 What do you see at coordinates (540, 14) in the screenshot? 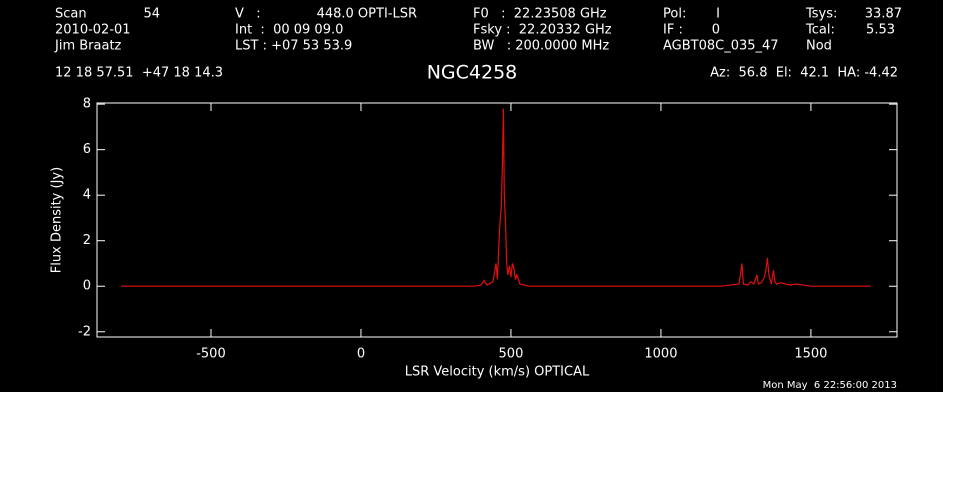
I see `header-text: F0 : 22.23508 GHz` at bounding box center [540, 14].